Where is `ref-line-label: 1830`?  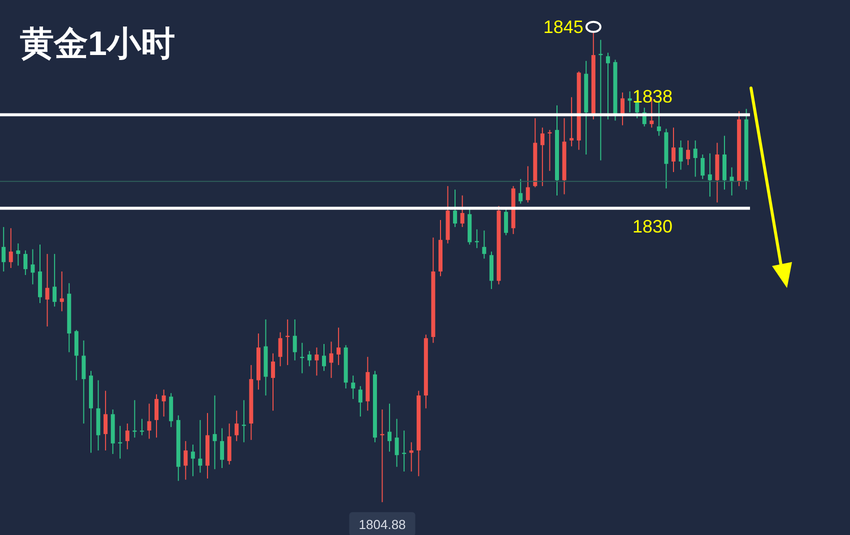 ref-line-label: 1830 is located at coordinates (652, 226).